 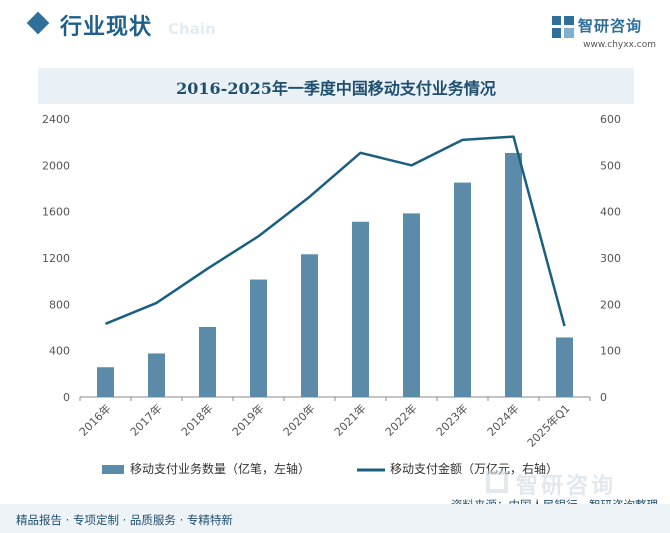 What do you see at coordinates (59, 304) in the screenshot?
I see `y-left-tick-label: 800` at bounding box center [59, 304].